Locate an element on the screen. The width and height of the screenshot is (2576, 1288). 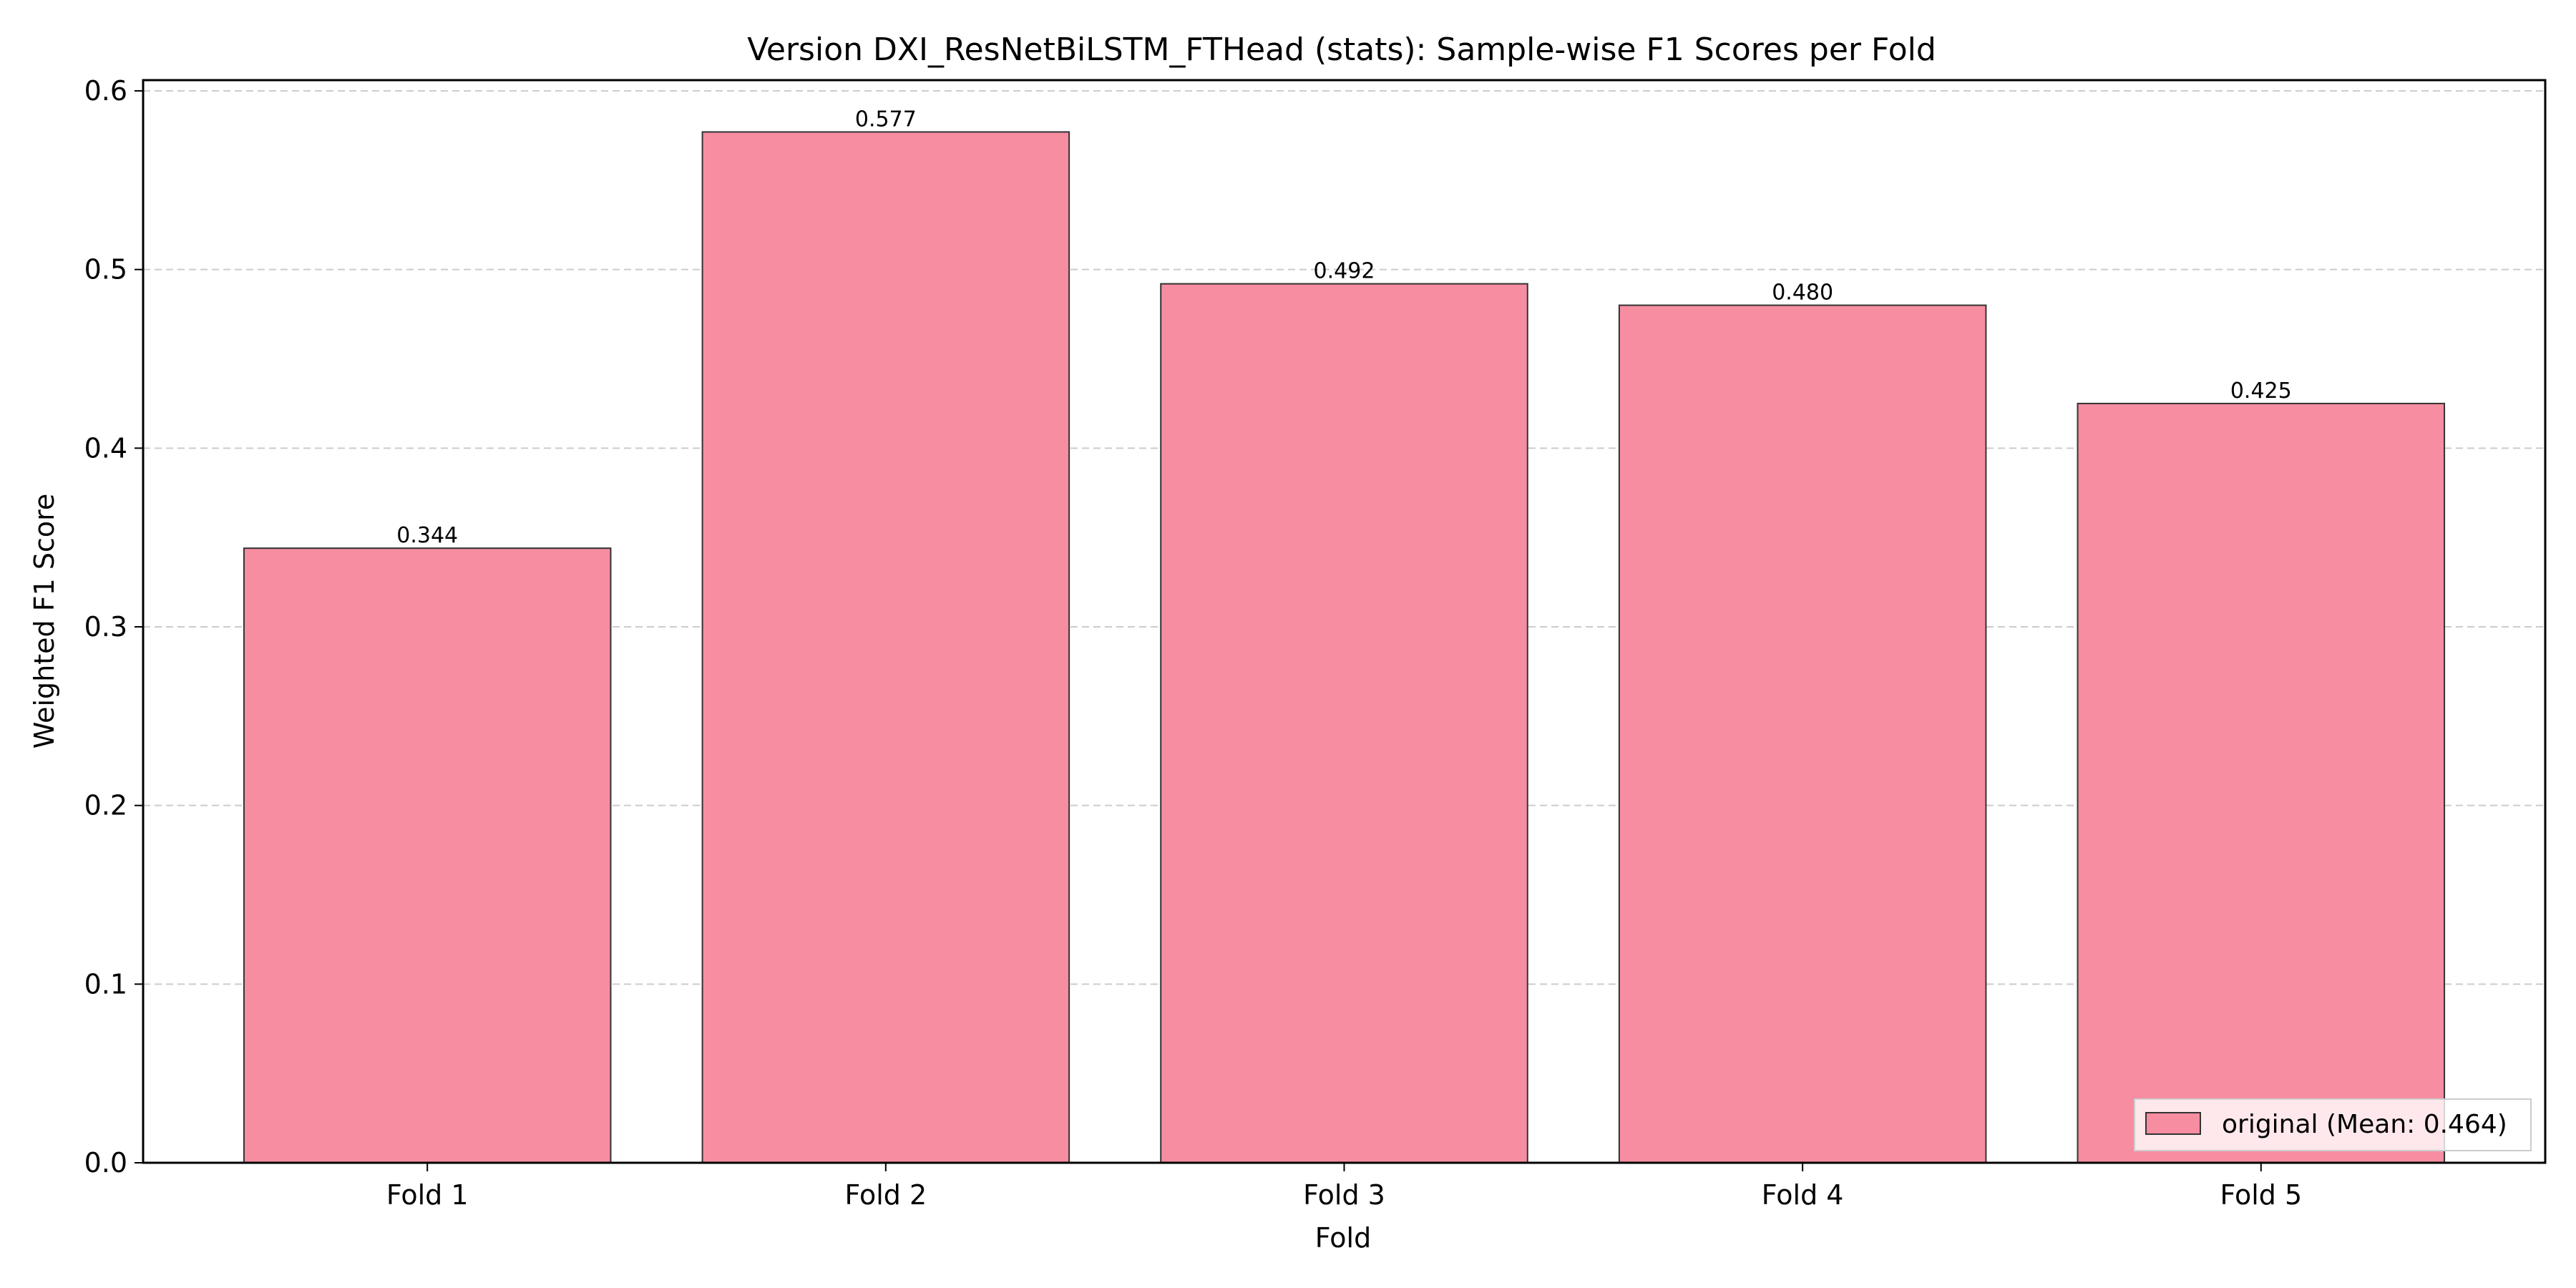
y-axis-label: Weighted F1 Score is located at coordinates (44, 621).